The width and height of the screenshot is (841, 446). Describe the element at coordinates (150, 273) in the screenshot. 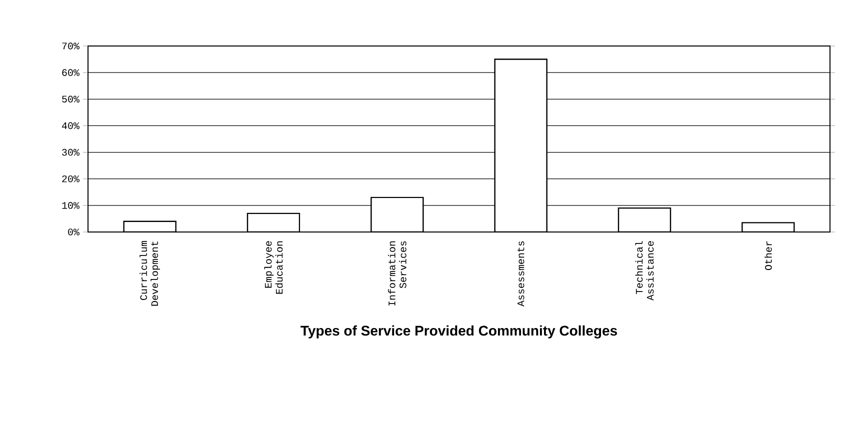

I see `x-tick-label: Curriculum Development` at that location.